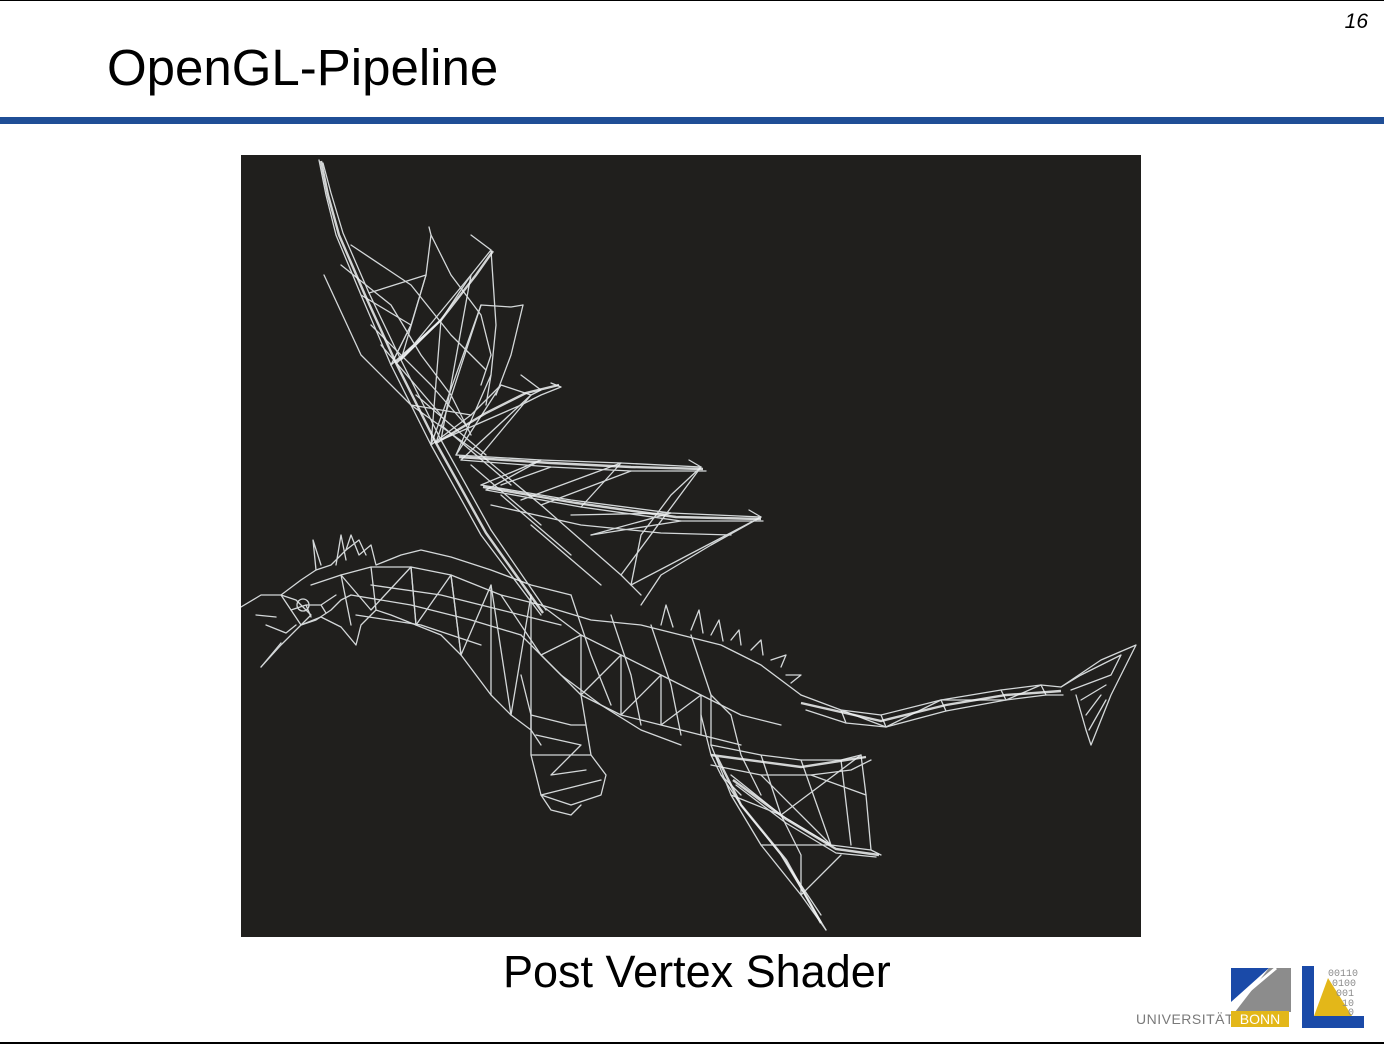  What do you see at coordinates (692, 120) in the screenshot?
I see `header-rule` at bounding box center [692, 120].